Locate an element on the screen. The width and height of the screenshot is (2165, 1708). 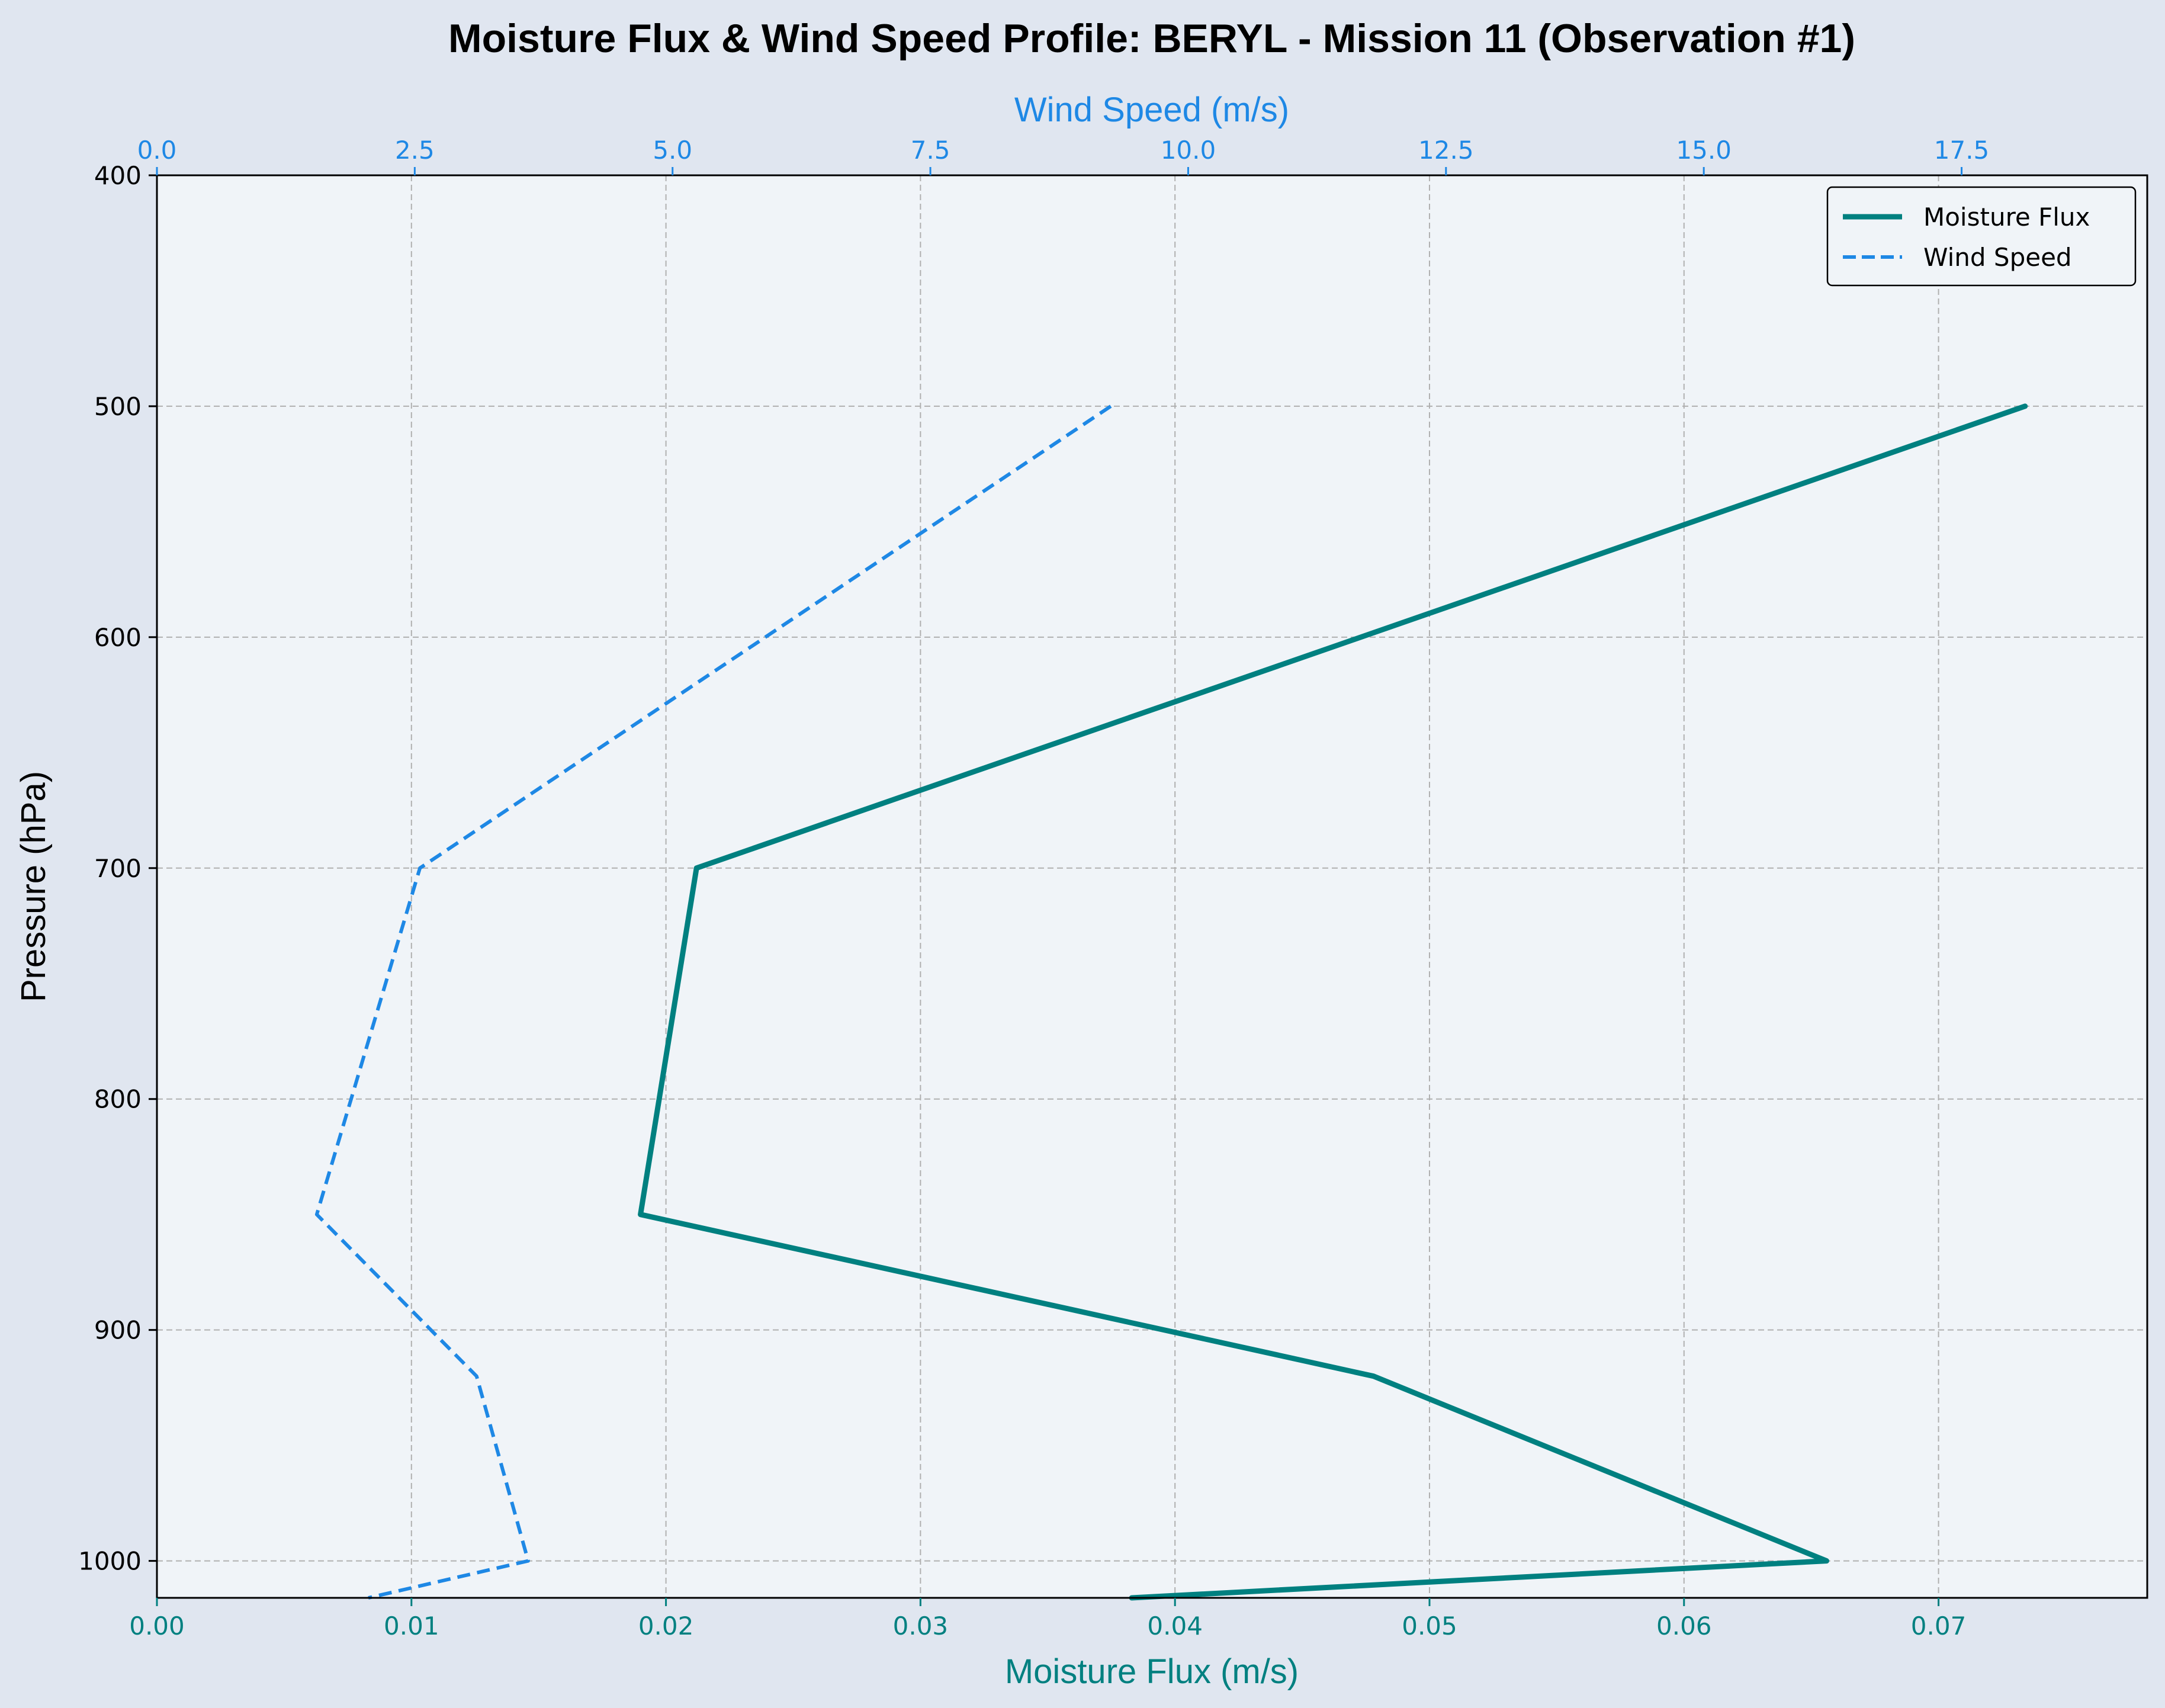
bottom-x-tick-label: 0.03 is located at coordinates (921, 1625).